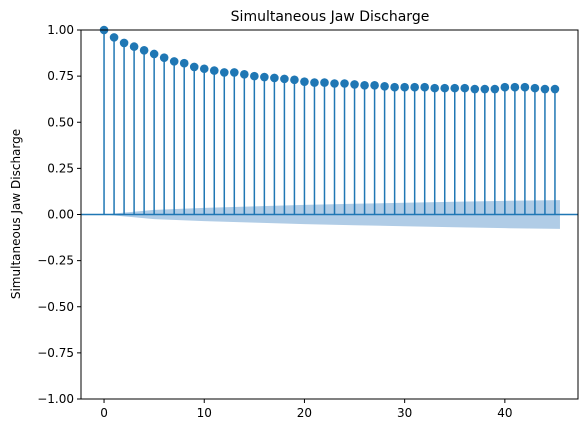  What do you see at coordinates (60, 30) in the screenshot?
I see `y-tick-label: 1.00` at bounding box center [60, 30].